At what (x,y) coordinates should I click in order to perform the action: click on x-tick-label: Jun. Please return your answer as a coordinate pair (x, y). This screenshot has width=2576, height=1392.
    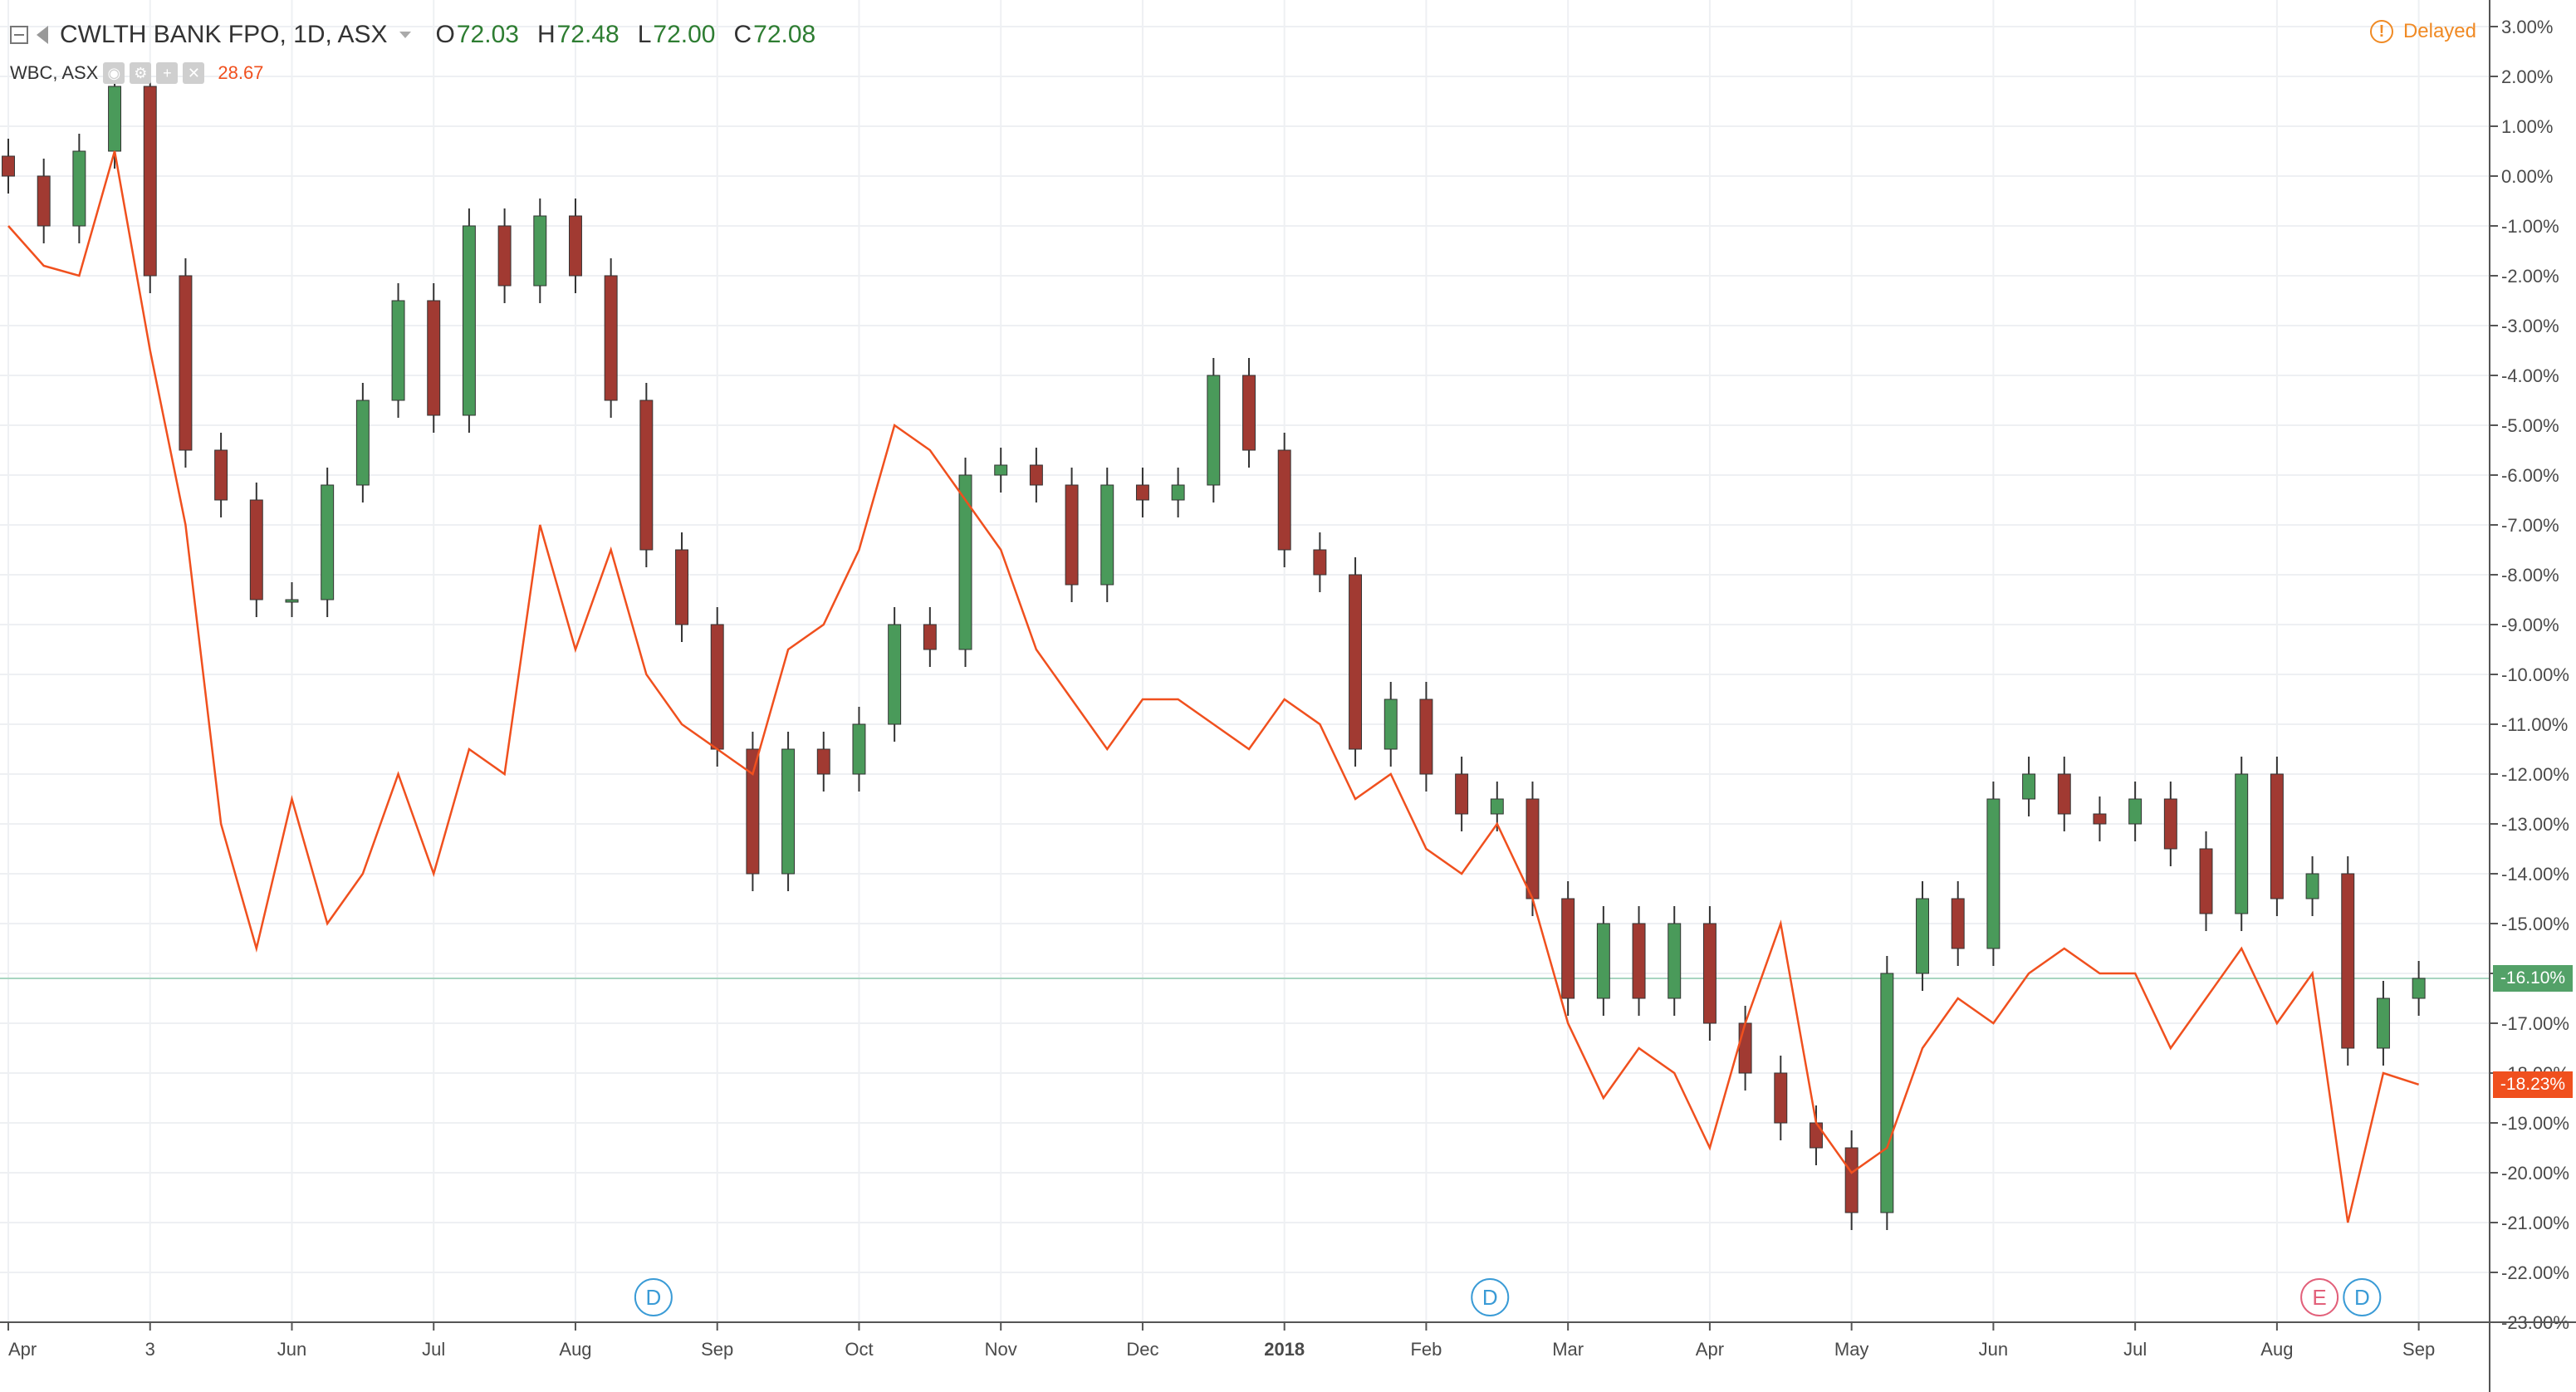
    Looking at the image, I should click on (1994, 1349).